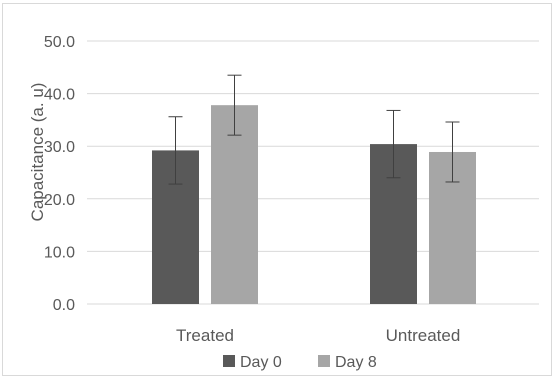 This screenshot has height=382, width=555. What do you see at coordinates (205, 335) in the screenshot?
I see `x-tick-label: Treated` at bounding box center [205, 335].